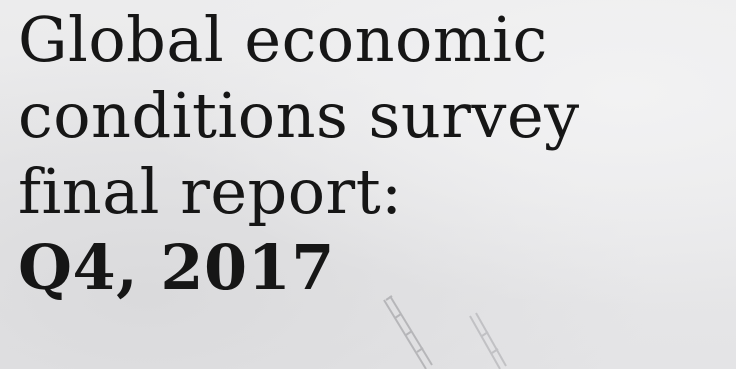  Describe the element at coordinates (210, 191) in the screenshot. I see `report-title-line-3: final report:` at that location.